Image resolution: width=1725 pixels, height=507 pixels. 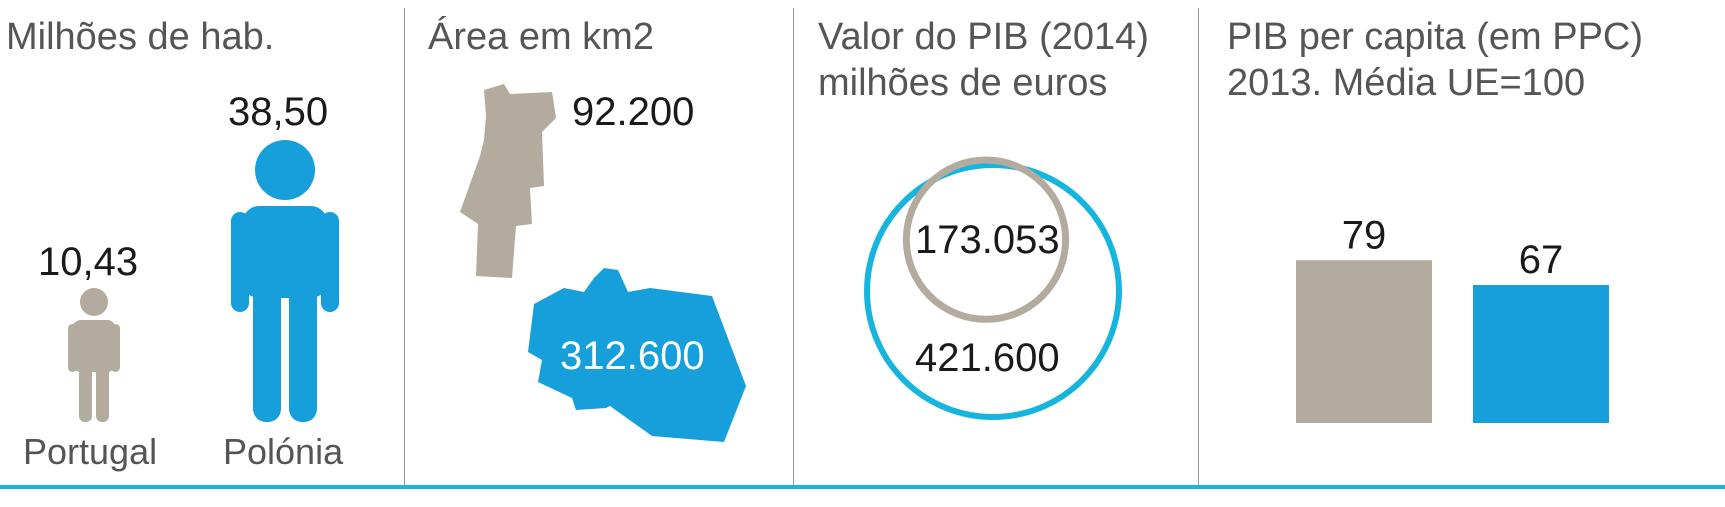 I want to click on portugal-label: Portugal, so click(x=90, y=451).